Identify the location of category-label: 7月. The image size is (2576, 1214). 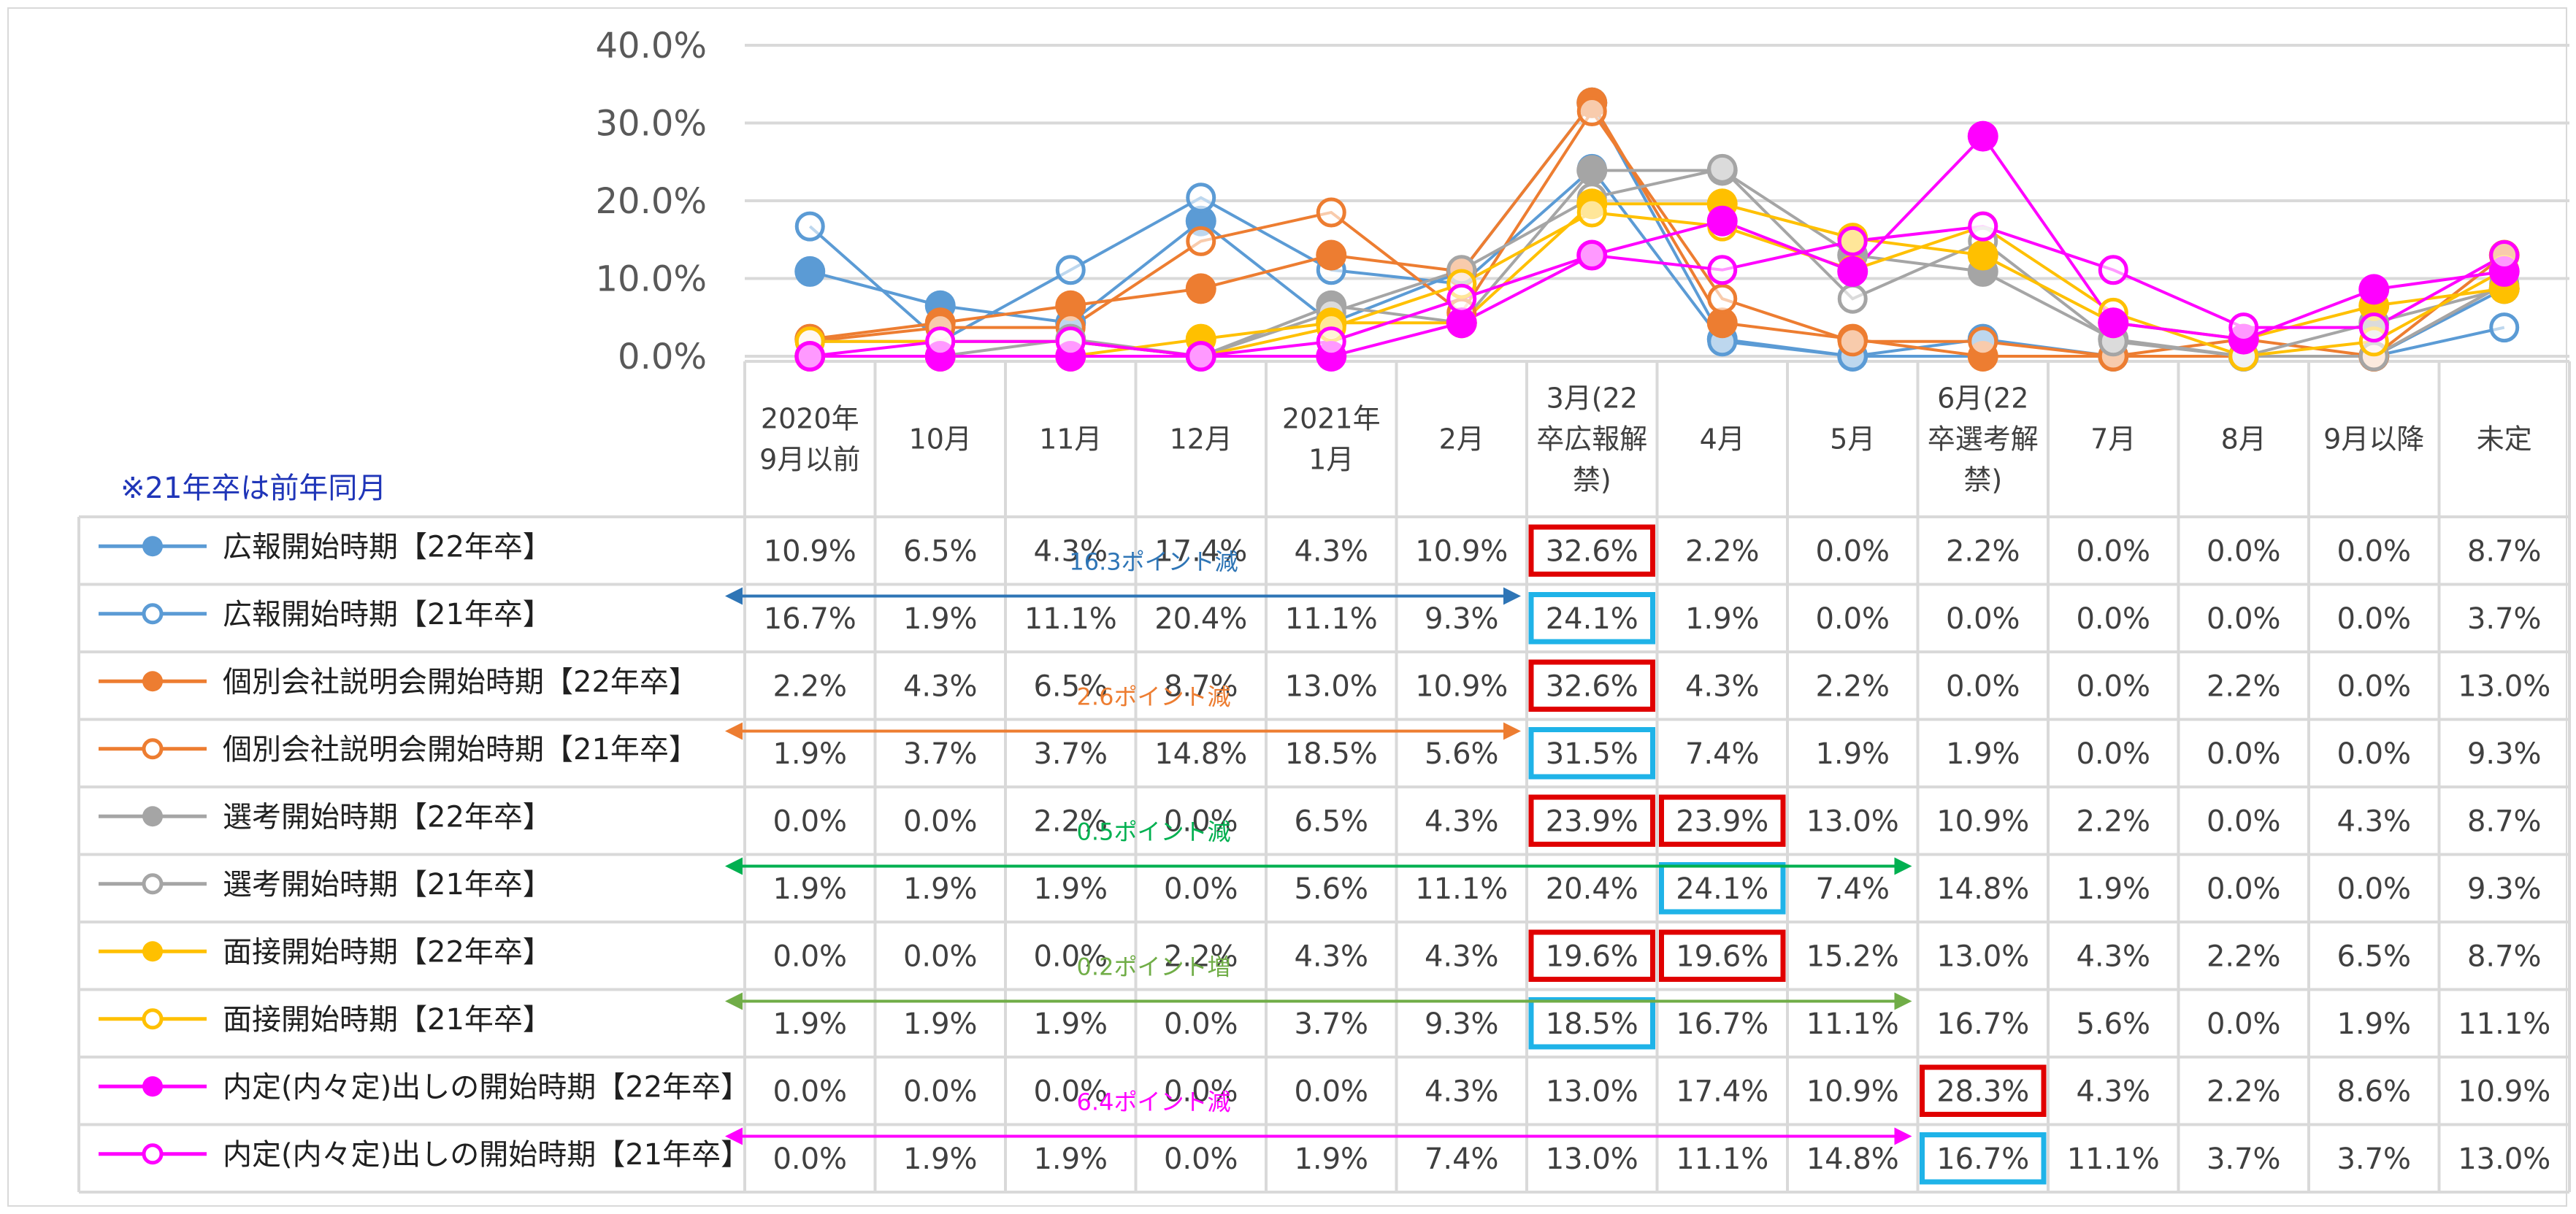
(2113, 439).